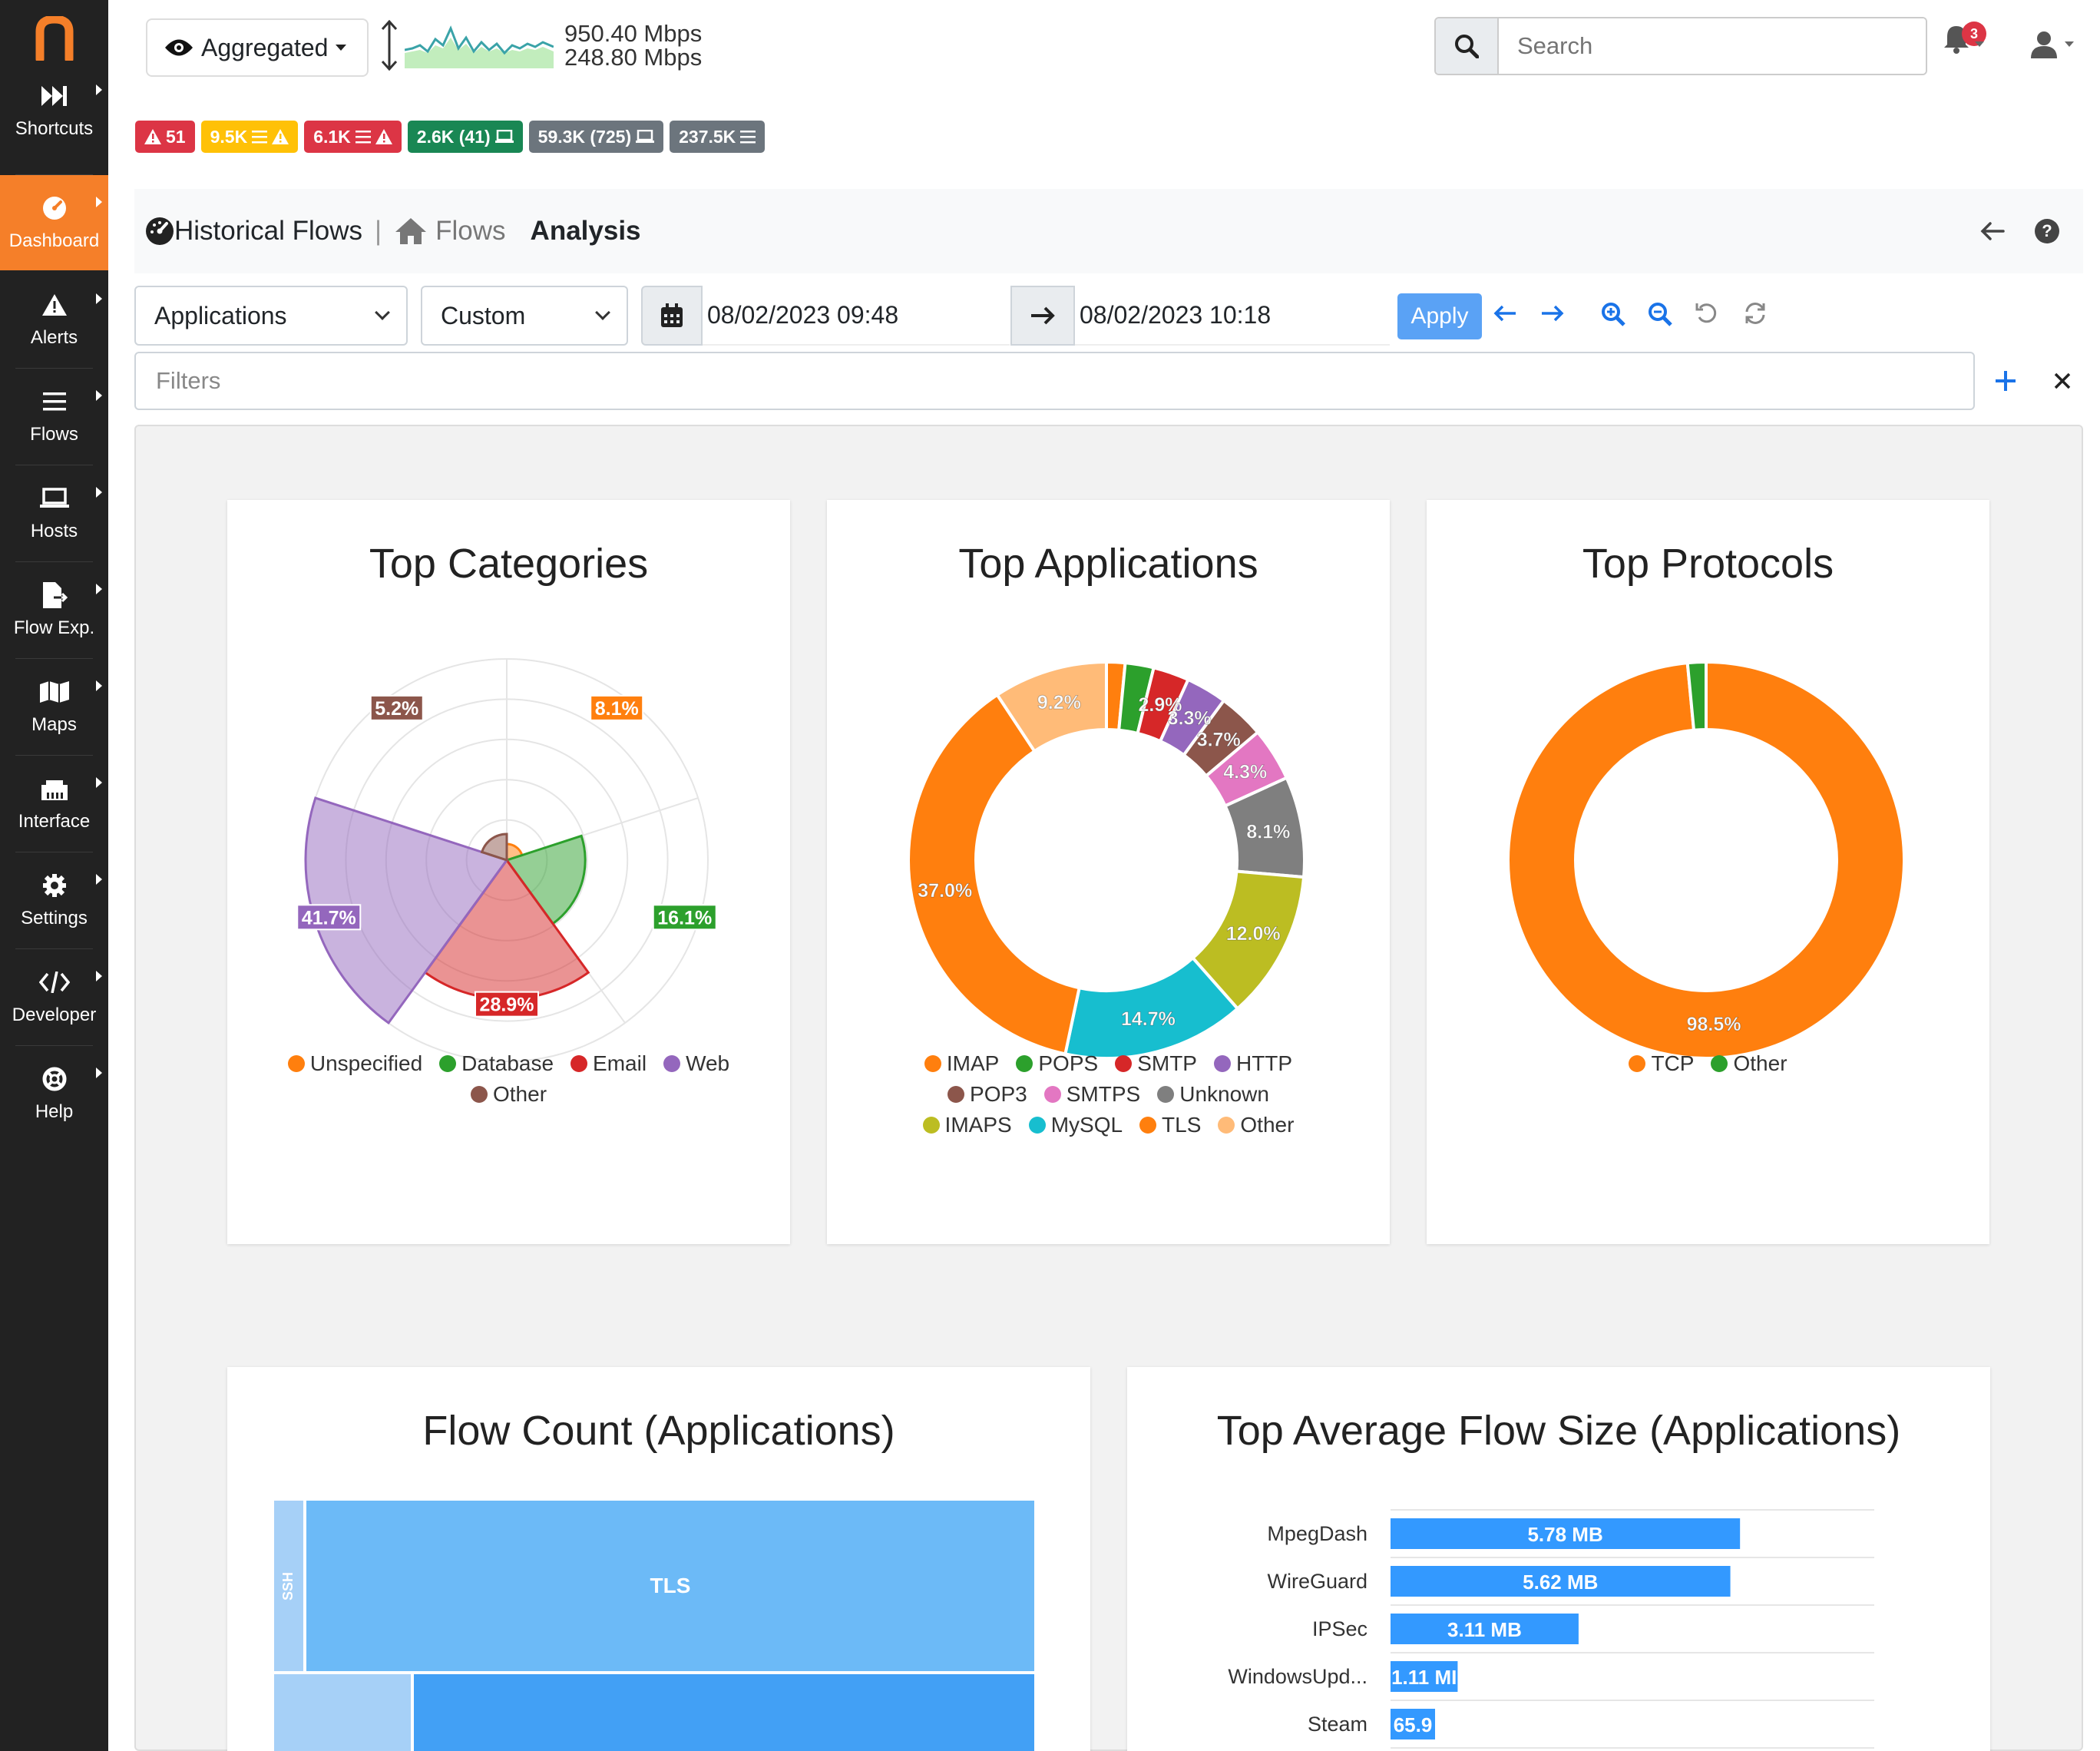  Describe the element at coordinates (718, 137) in the screenshot. I see `total-flows-badge: 237.5K` at that location.